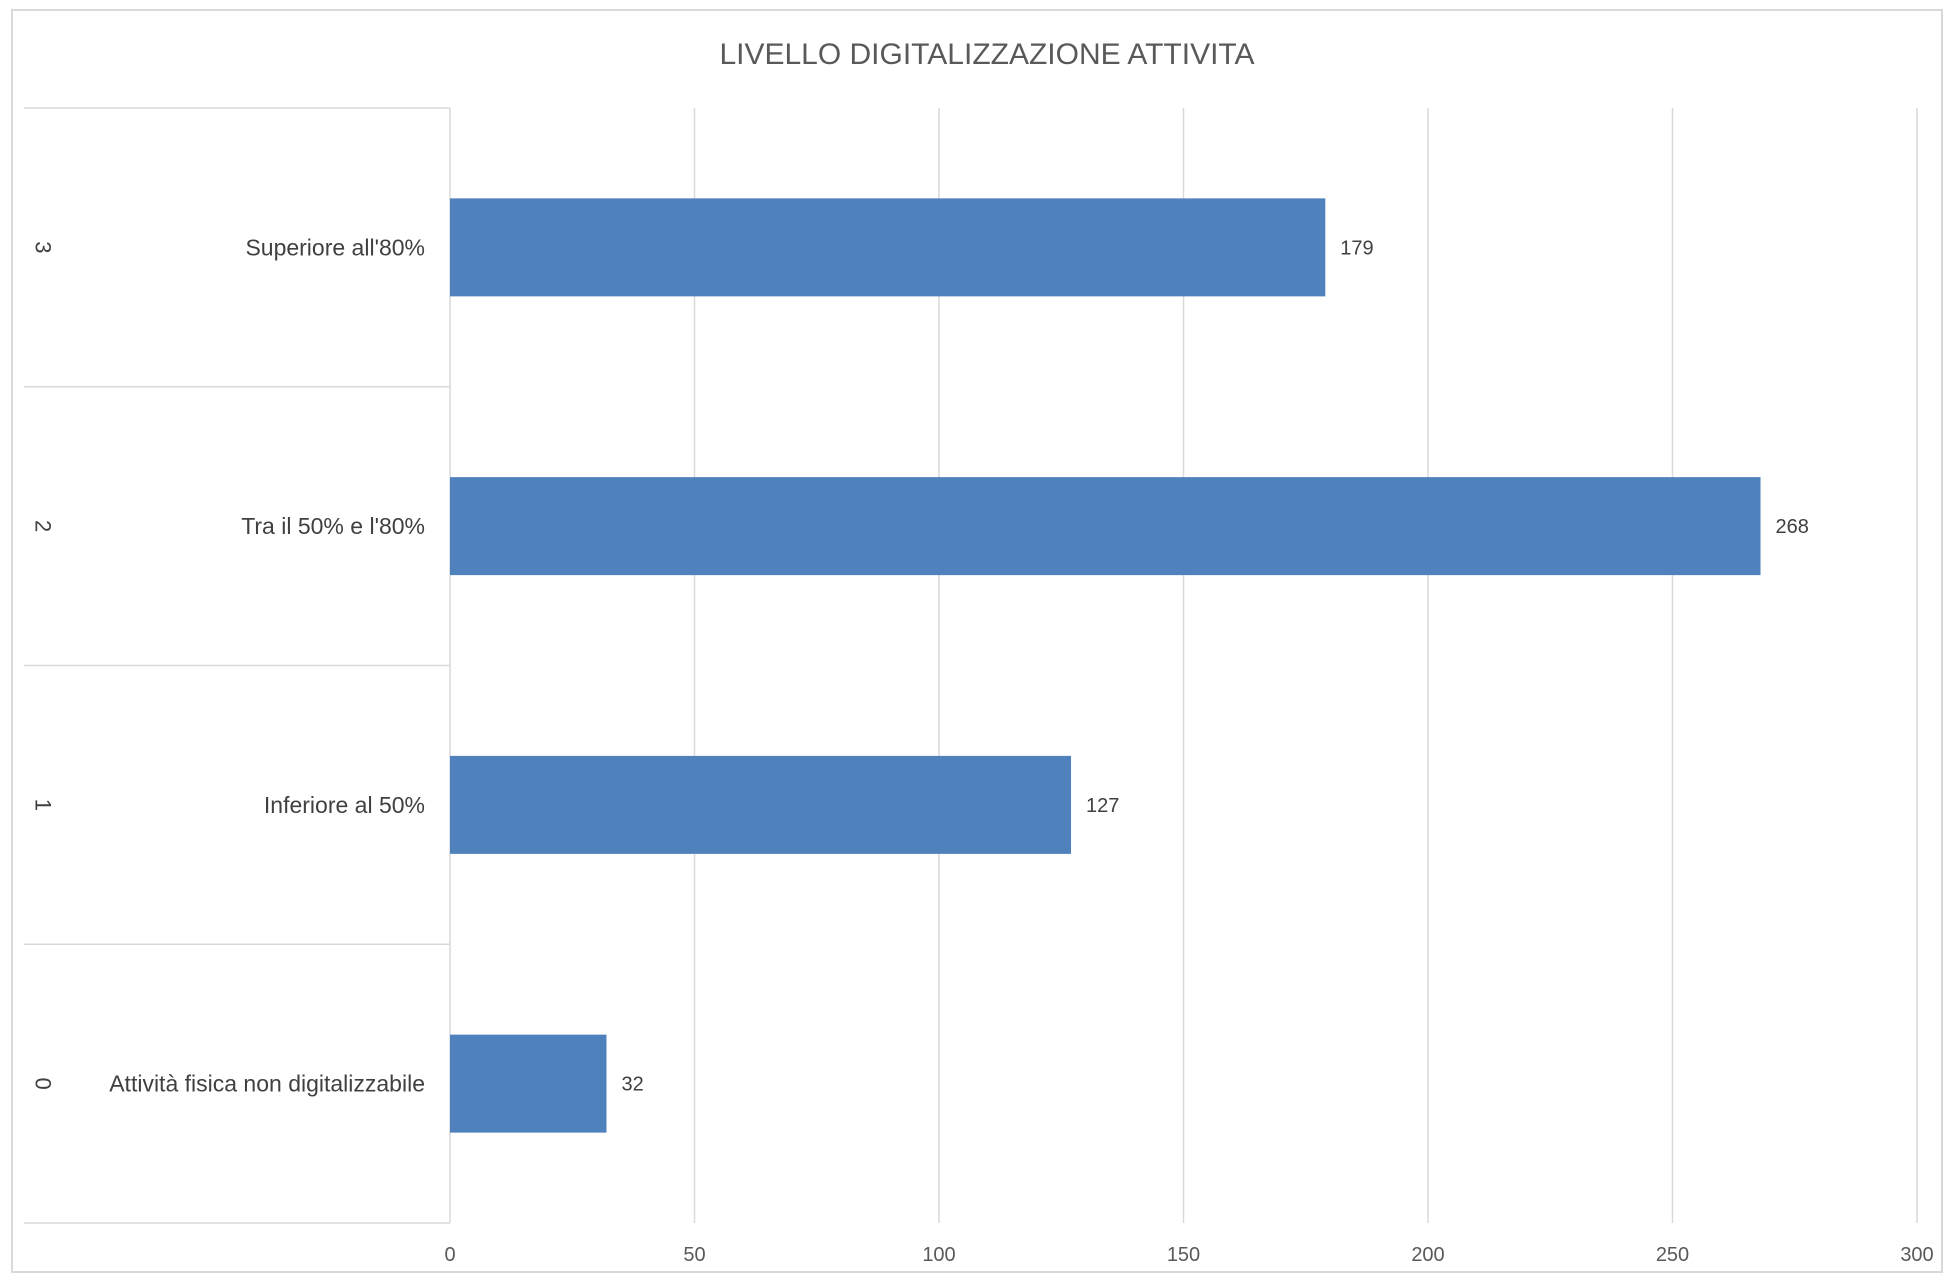  I want to click on tick-label: 50, so click(694, 1255).